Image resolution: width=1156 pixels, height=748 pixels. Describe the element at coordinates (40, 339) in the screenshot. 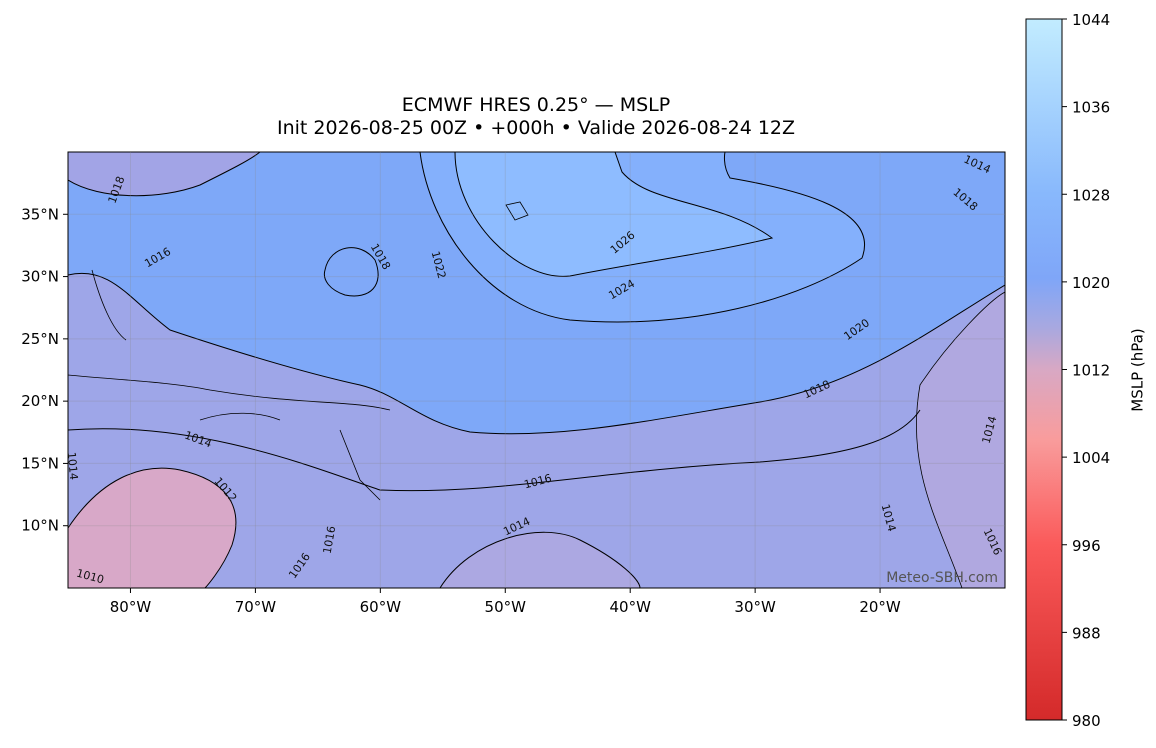

I see `y-tick-label: 25°N` at that location.